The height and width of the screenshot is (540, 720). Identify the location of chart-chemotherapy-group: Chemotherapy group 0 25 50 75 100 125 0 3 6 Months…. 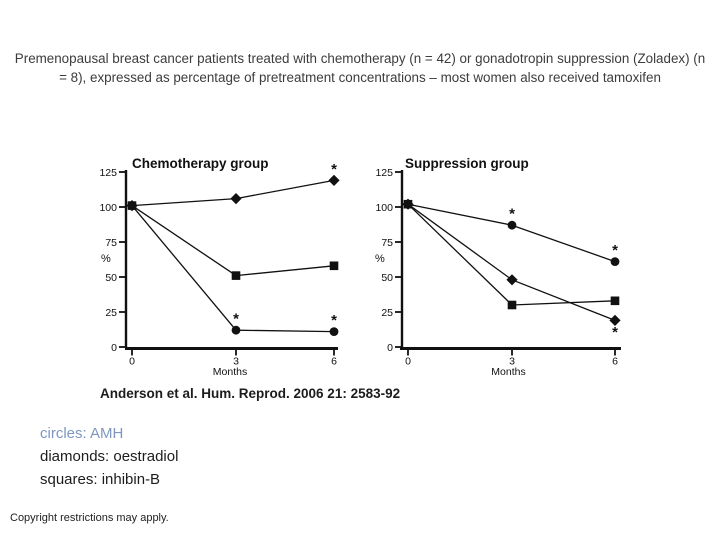
(220, 267).